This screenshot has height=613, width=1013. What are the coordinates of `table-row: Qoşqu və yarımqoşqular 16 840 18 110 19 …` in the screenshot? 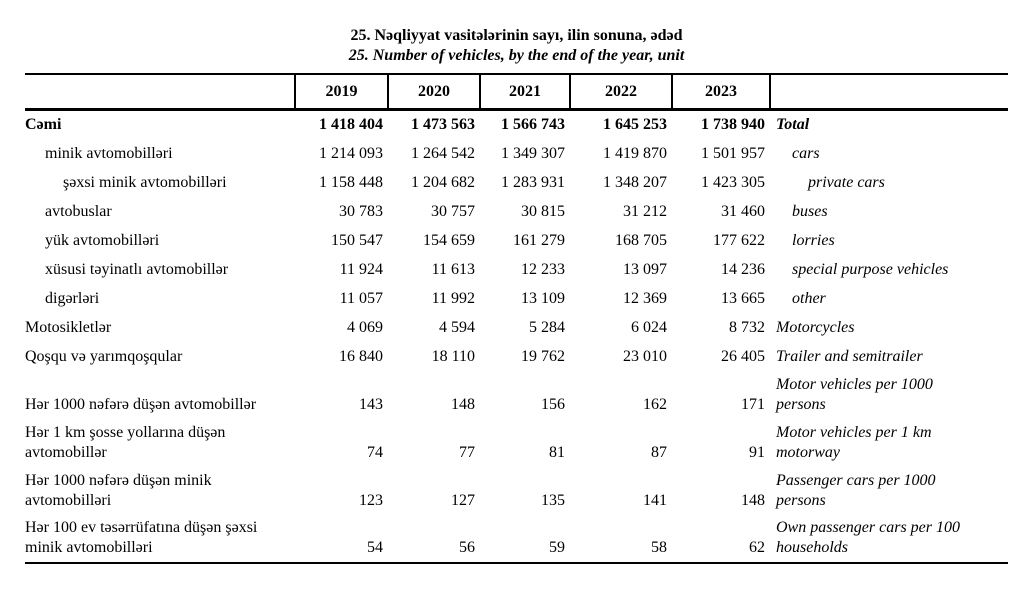 It's located at (516, 356).